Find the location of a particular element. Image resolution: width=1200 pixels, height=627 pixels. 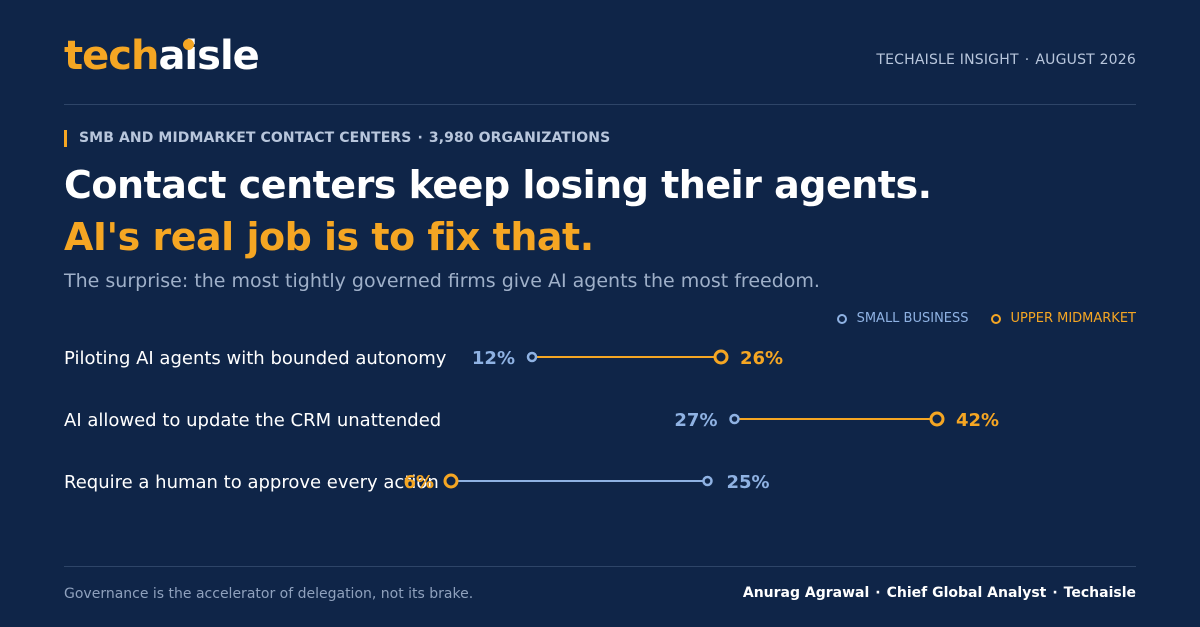

techaisle-logo: techaisle is located at coordinates (162, 56).